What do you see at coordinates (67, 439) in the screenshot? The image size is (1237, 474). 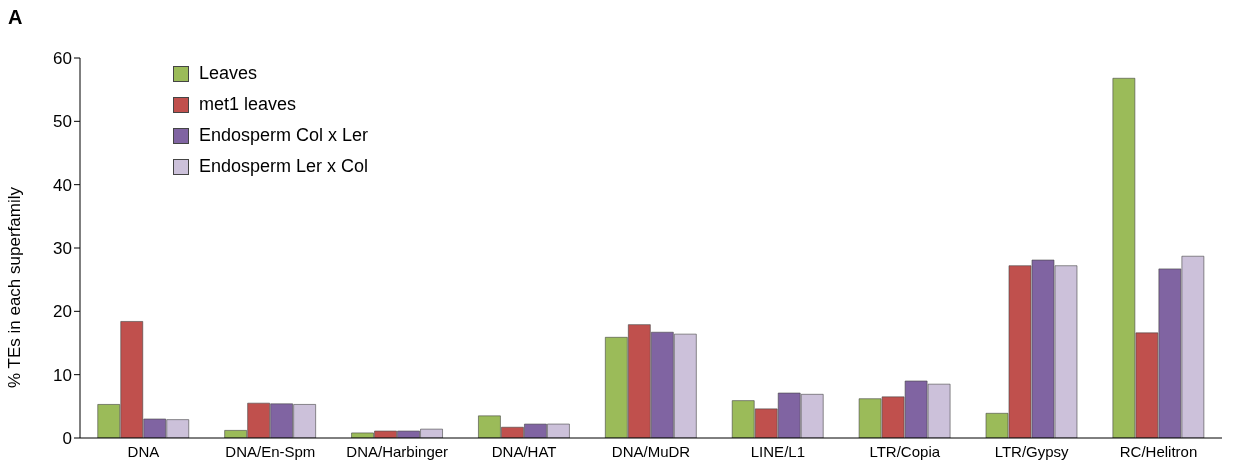 I see `y-tick-label: 0` at bounding box center [67, 439].